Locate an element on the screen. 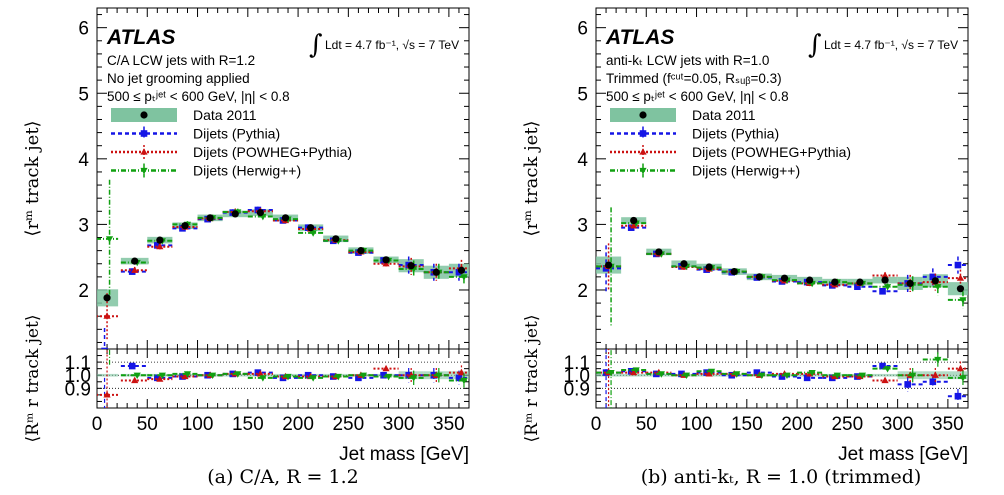  x-tick-label: 0 is located at coordinates (97, 424).